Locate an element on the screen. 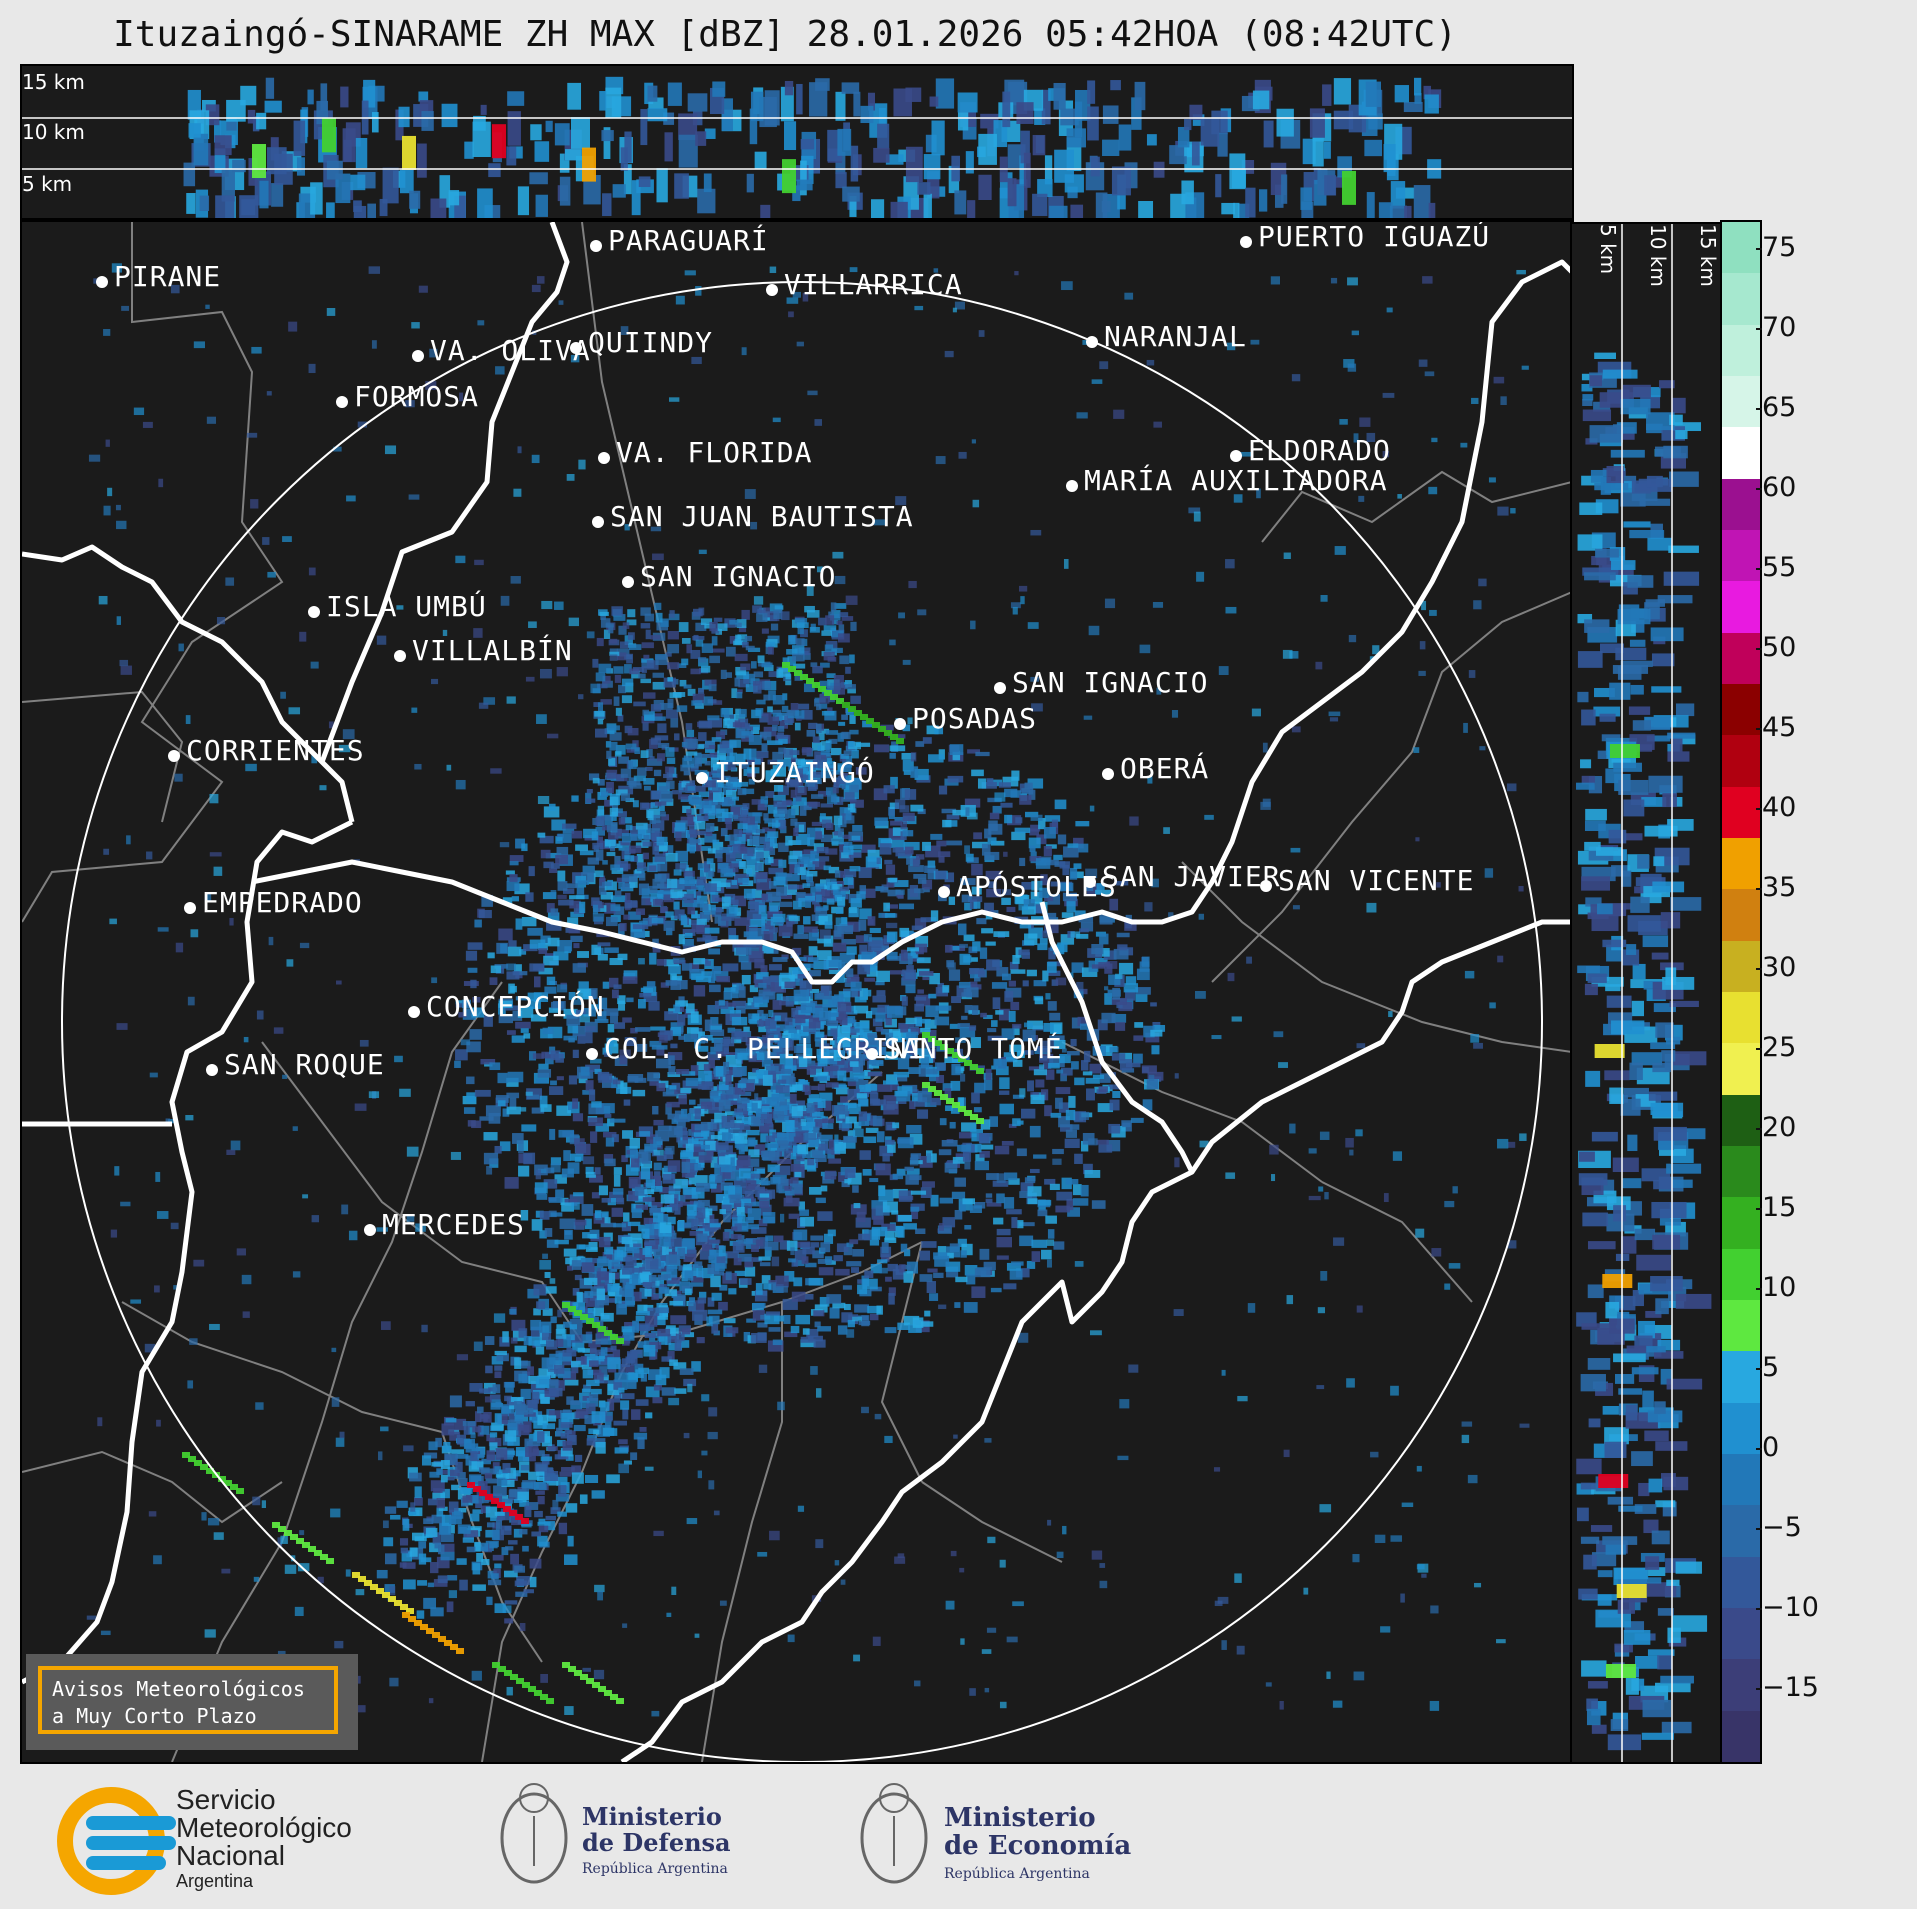 The width and height of the screenshot is (1917, 1909). warning-line-1: Avisos Meteorológicos is located at coordinates (178, 1689).